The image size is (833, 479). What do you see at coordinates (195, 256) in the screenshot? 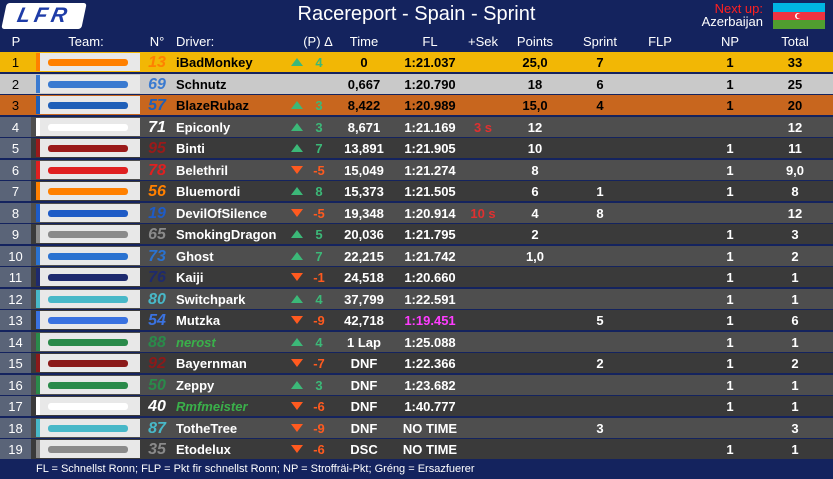
I see `driver: Ghost` at bounding box center [195, 256].